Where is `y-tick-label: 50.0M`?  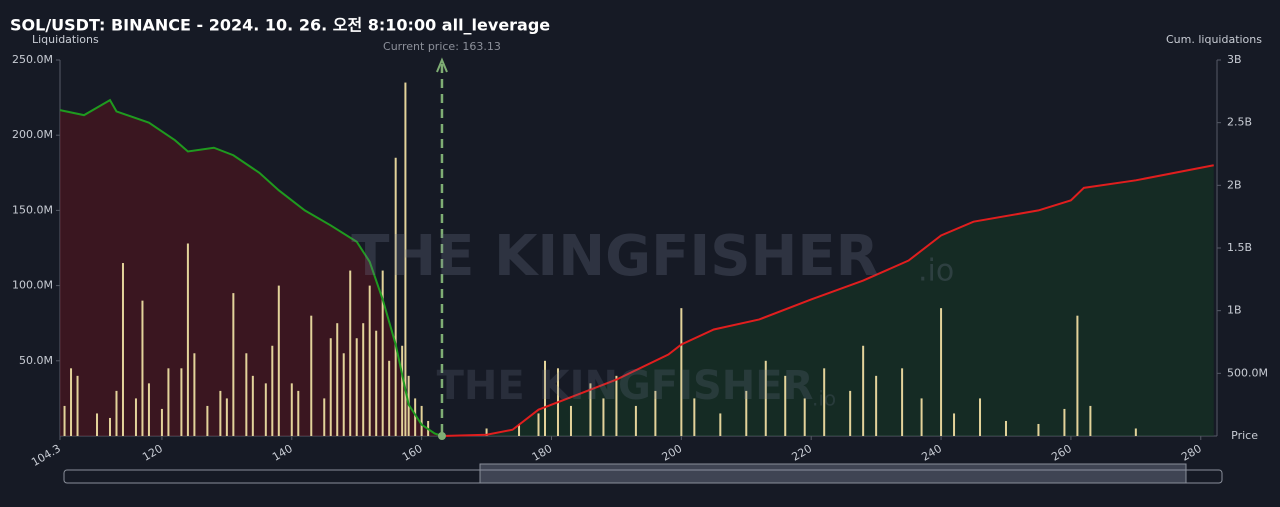 y-tick-label: 50.0M is located at coordinates (36, 360).